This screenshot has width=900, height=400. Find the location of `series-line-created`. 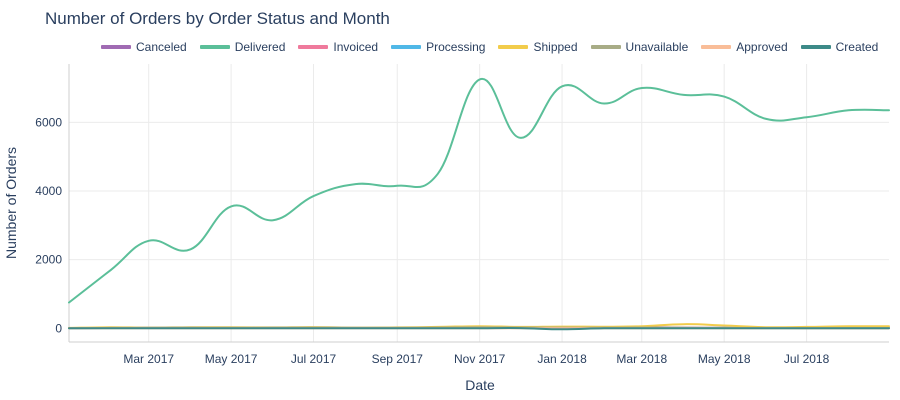

series-line-created is located at coordinates (479, 329).